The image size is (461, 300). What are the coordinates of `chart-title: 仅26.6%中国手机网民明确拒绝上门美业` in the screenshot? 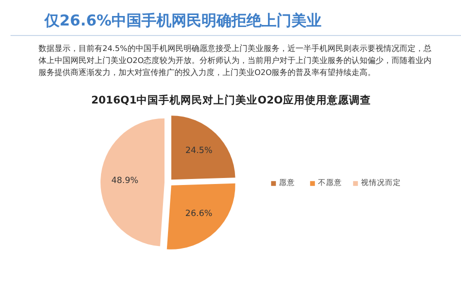 It's located at (183, 21).